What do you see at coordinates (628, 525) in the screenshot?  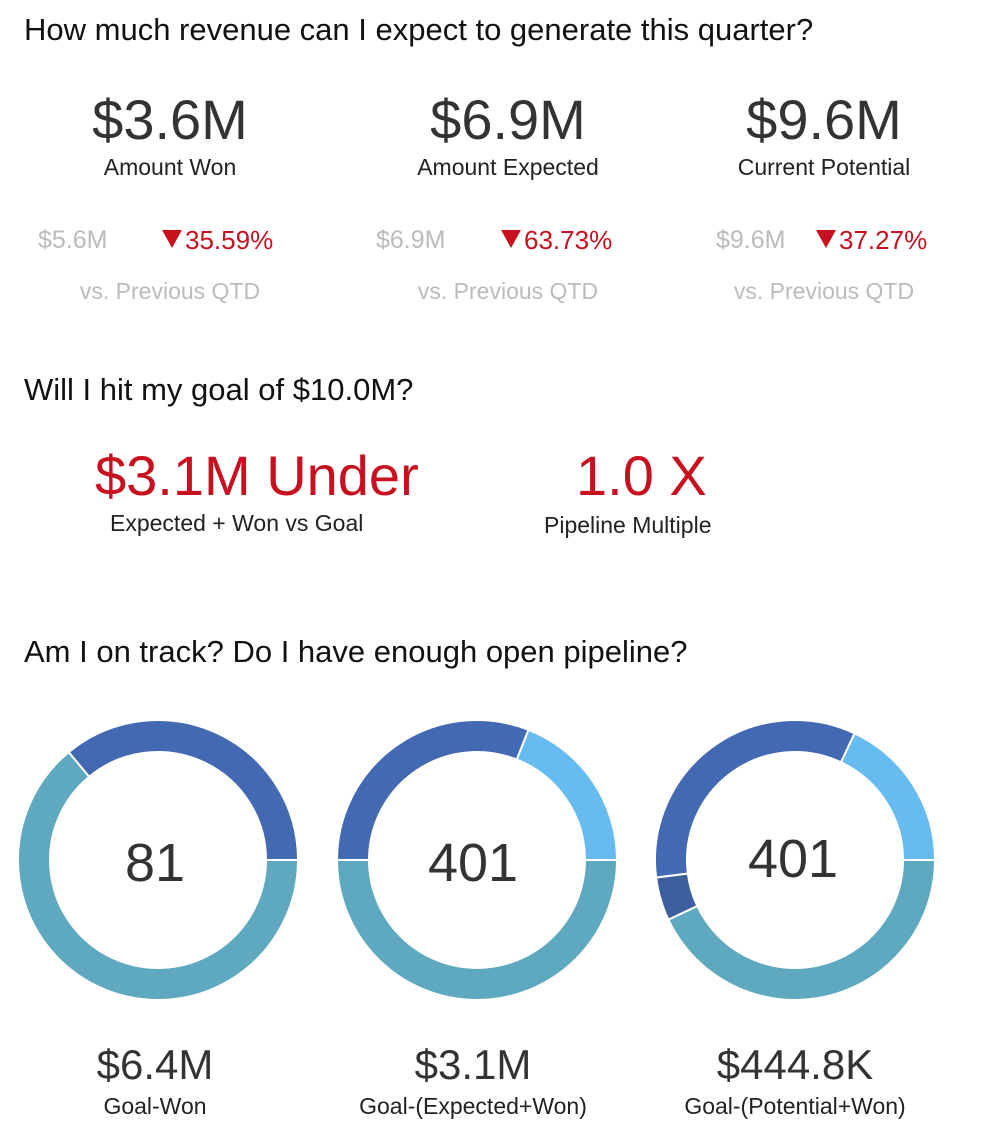 I see `pipeline-multiple-label: Pipeline Multiple` at bounding box center [628, 525].